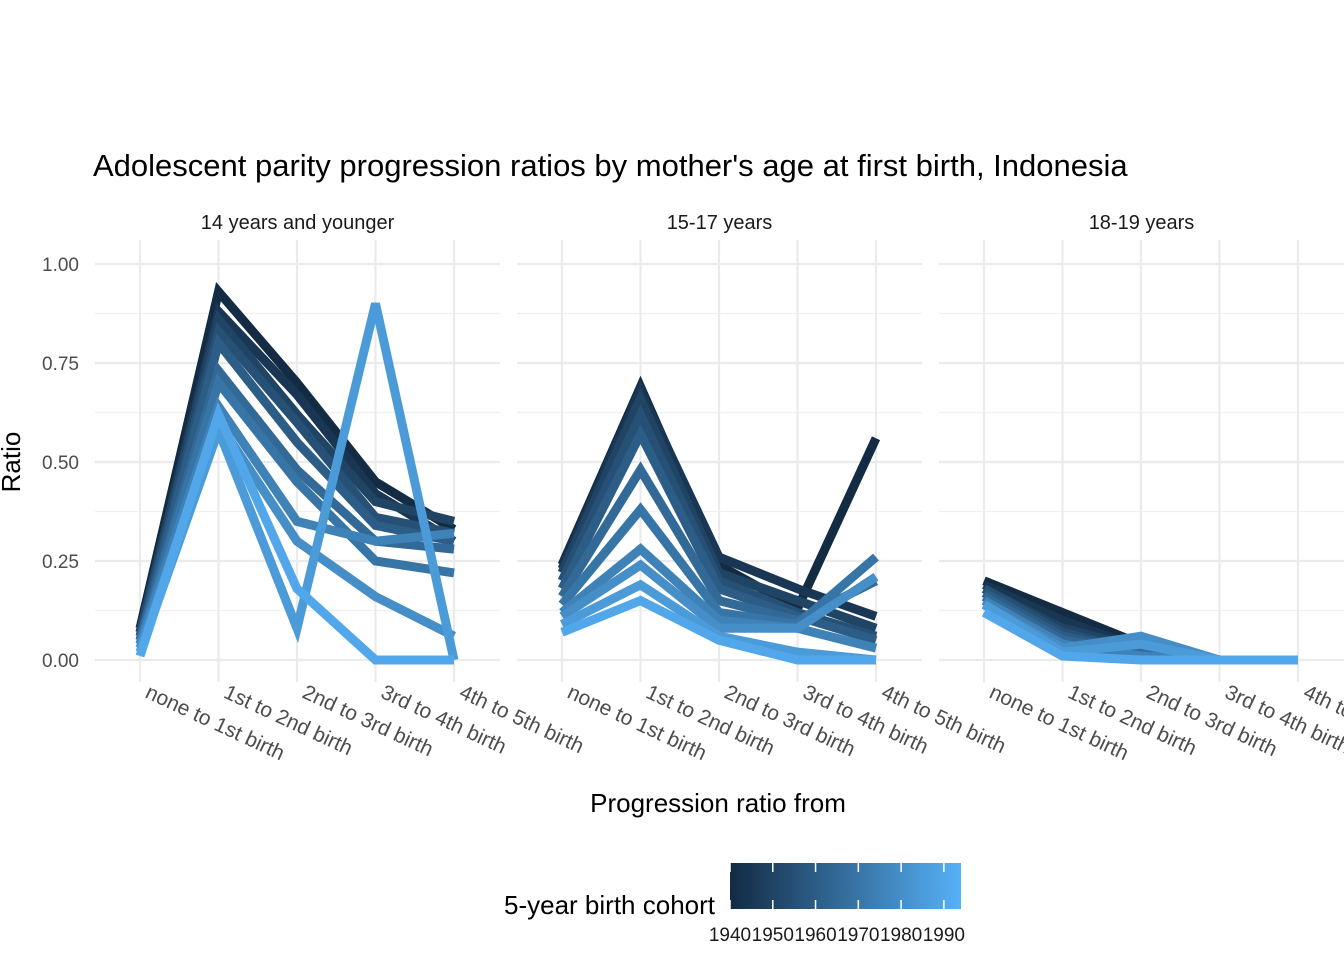 This screenshot has height=960, width=1344. What do you see at coordinates (815, 935) in the screenshot?
I see `legend-tick-label: 1960` at bounding box center [815, 935].